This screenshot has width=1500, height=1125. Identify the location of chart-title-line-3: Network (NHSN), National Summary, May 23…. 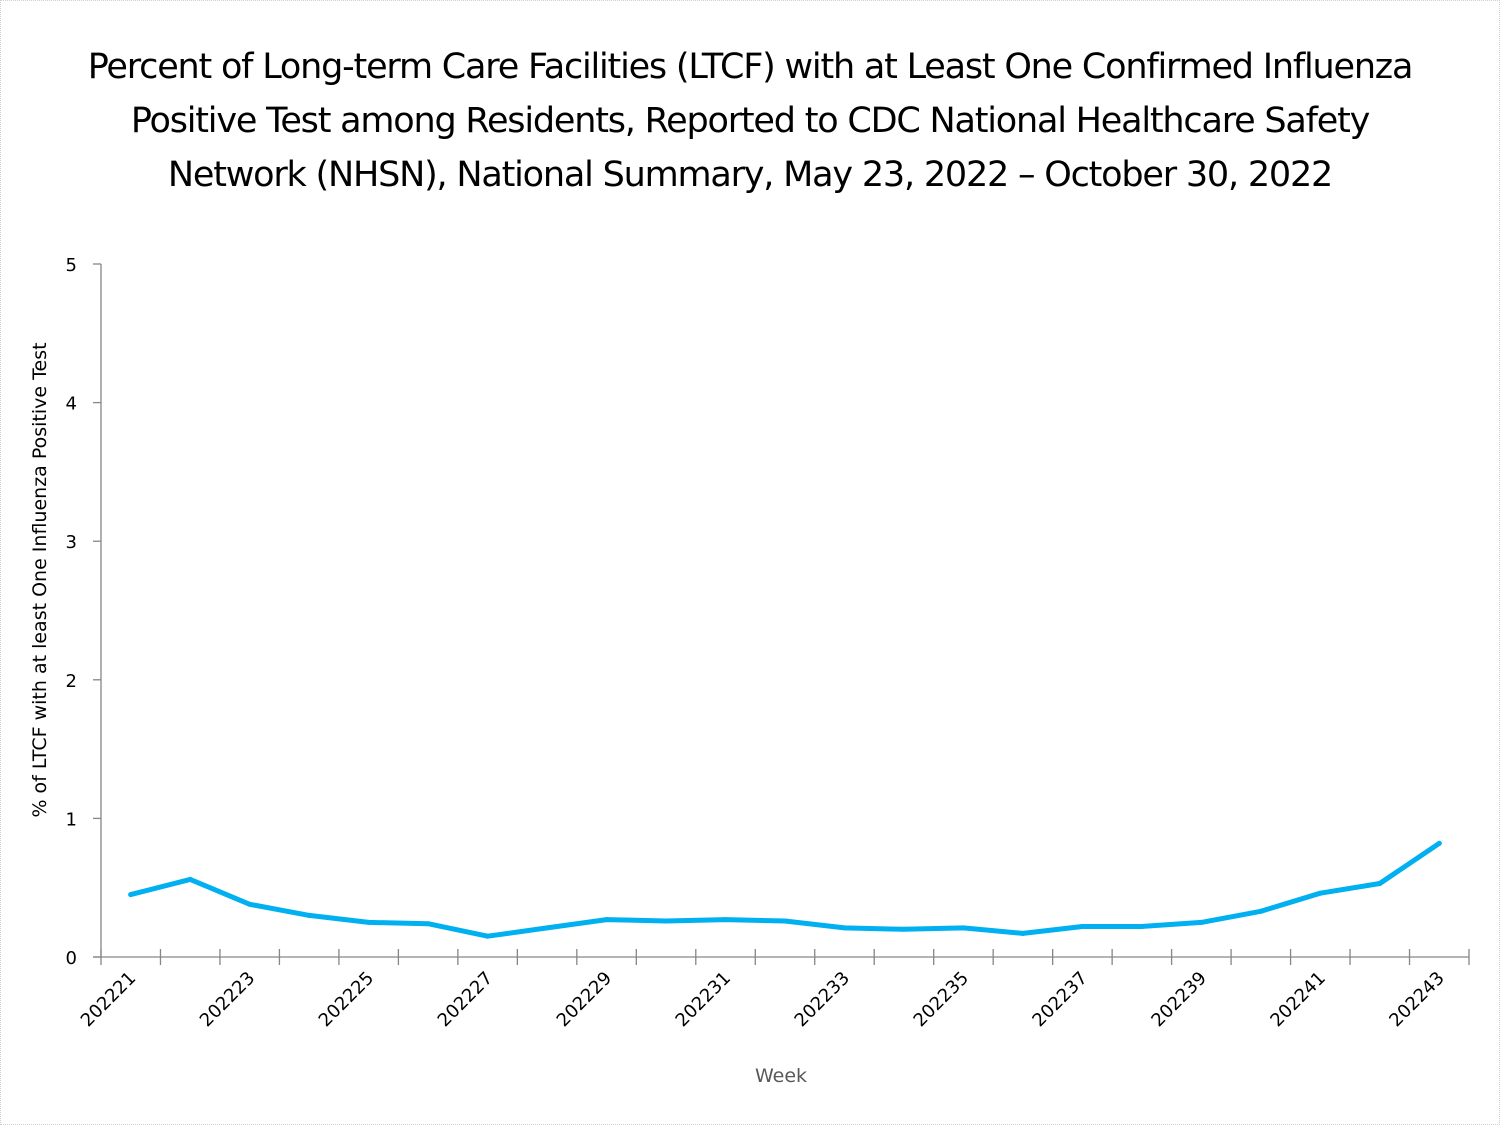
(750, 175).